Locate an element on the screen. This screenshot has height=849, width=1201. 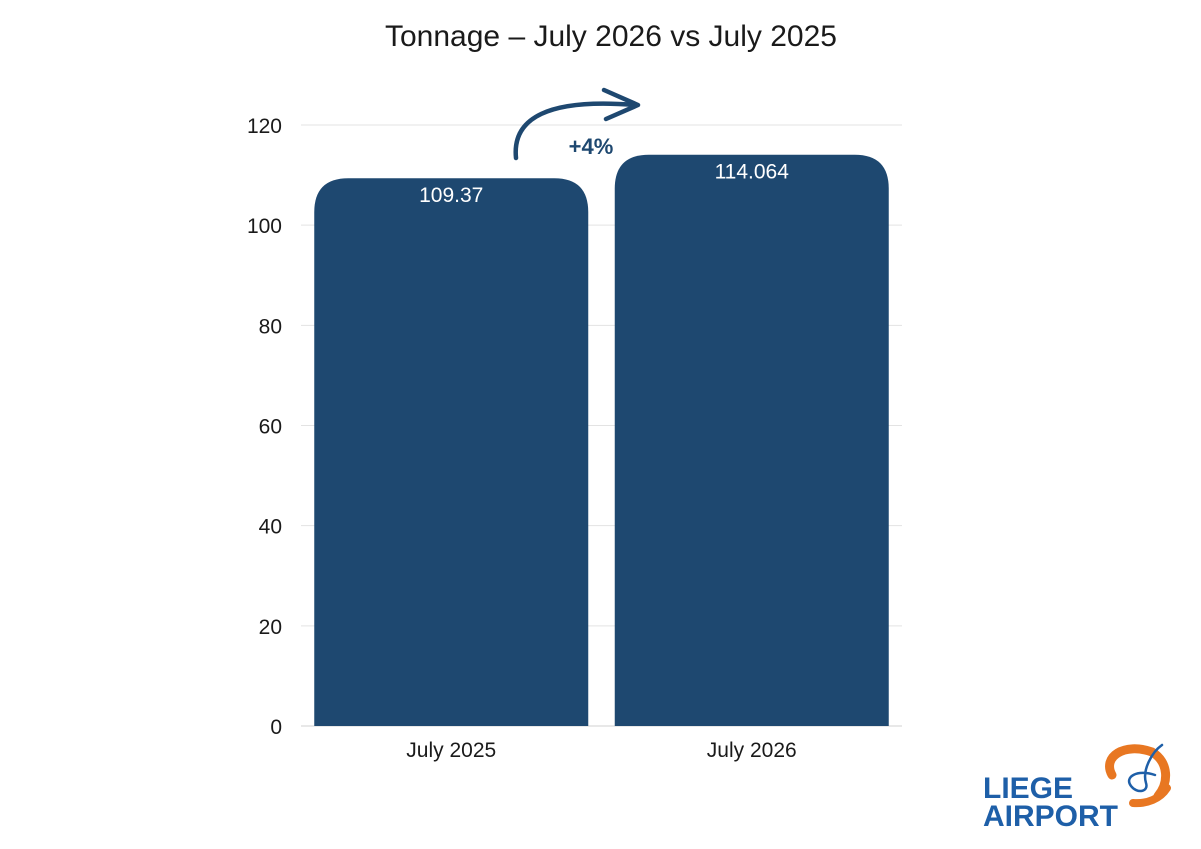
y-tick-label: 60 is located at coordinates (270, 427).